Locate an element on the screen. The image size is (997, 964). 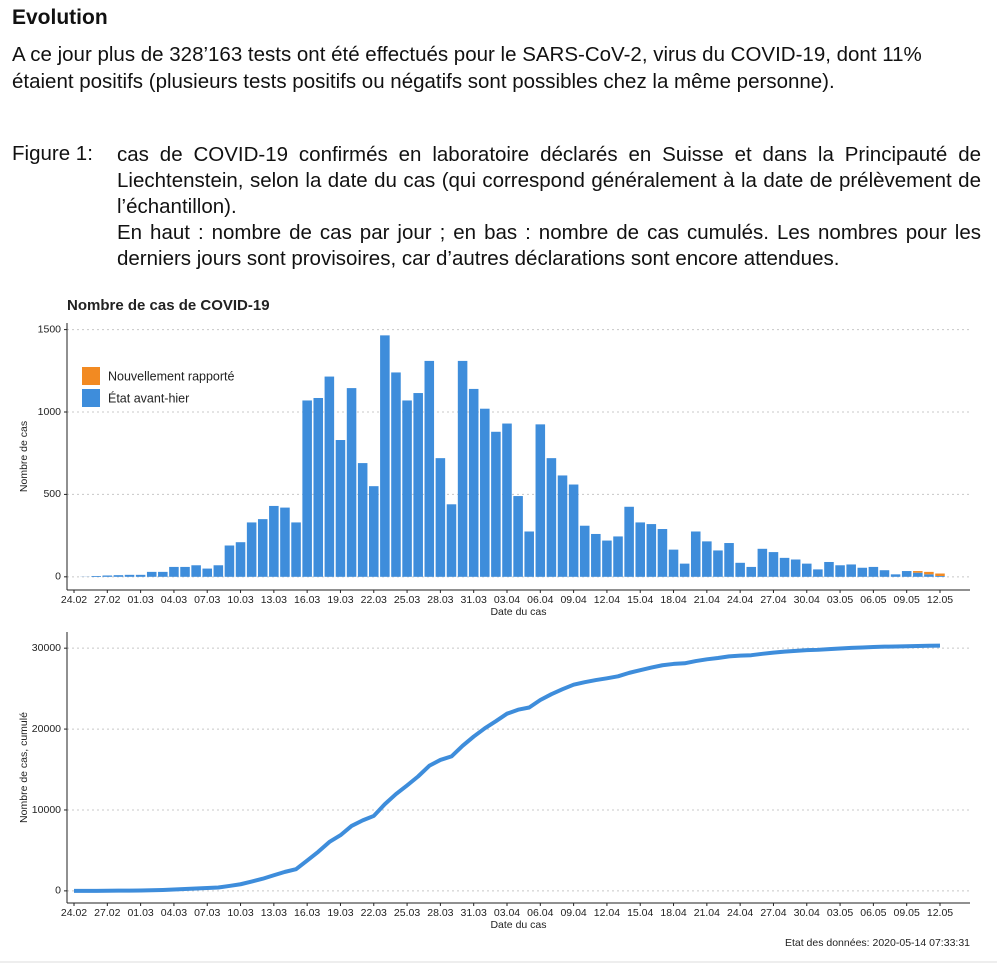
x-tick-label: 01.03 is located at coordinates (140, 913).